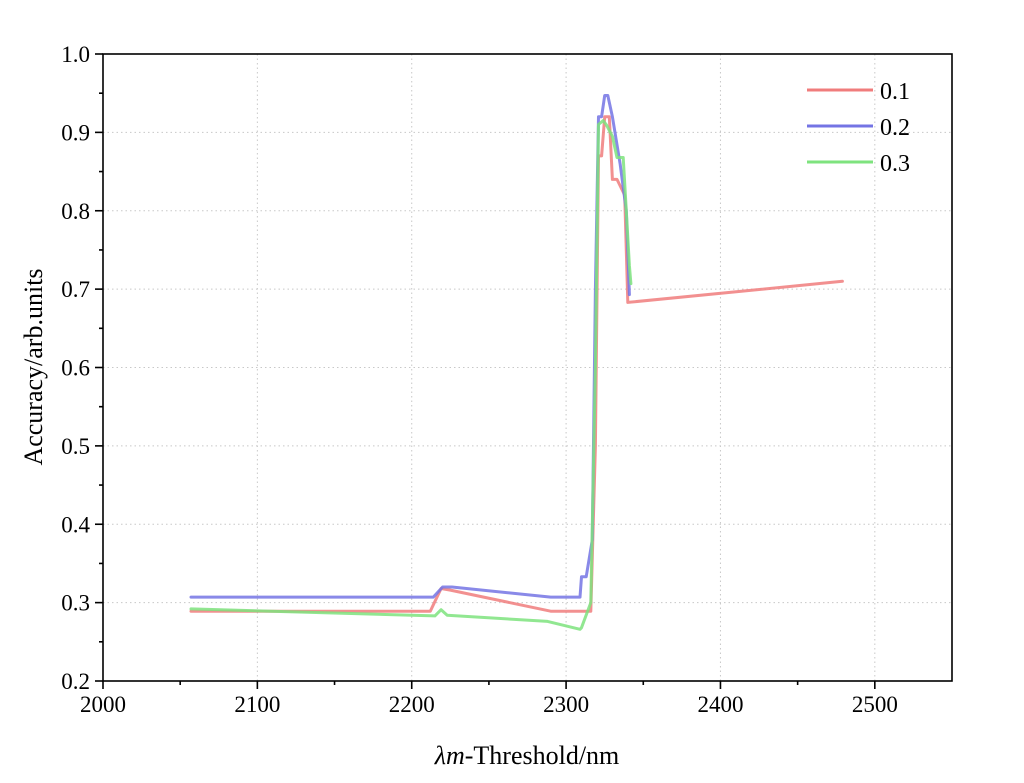  What do you see at coordinates (75, 603) in the screenshot?
I see `y-tick-label: 0.3` at bounding box center [75, 603].